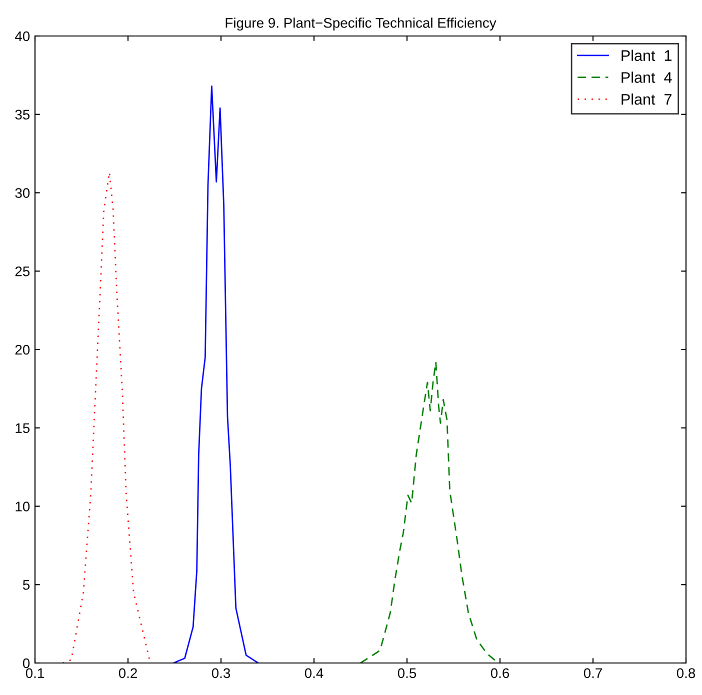 This screenshot has width=702, height=695. What do you see at coordinates (647, 99) in the screenshot?
I see `legend-label: Plant 7` at bounding box center [647, 99].